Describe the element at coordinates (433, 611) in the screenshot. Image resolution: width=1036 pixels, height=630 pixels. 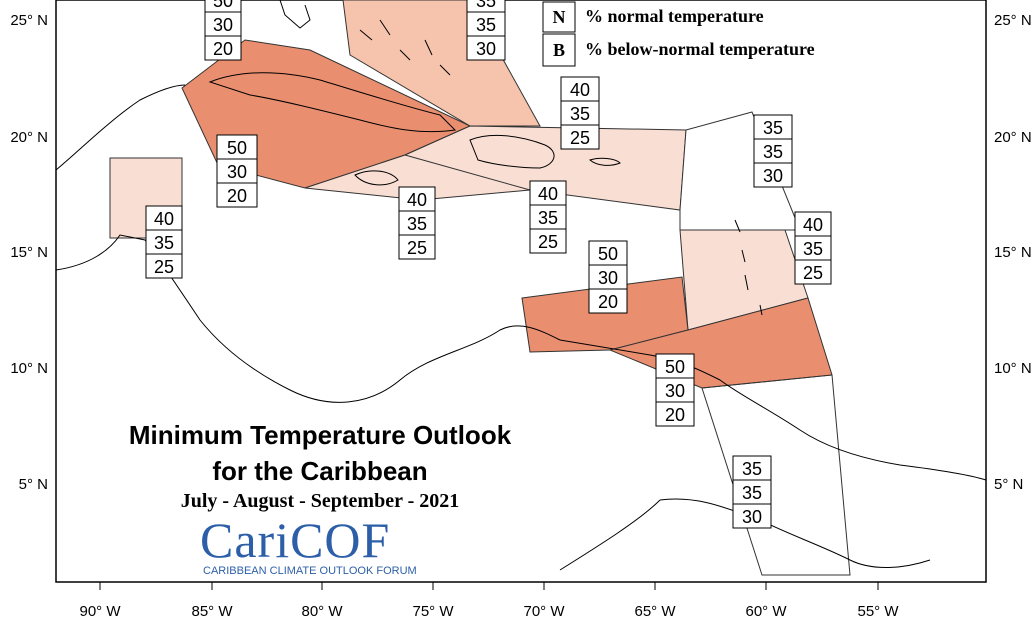
I see `lon-label: 75° W` at that location.